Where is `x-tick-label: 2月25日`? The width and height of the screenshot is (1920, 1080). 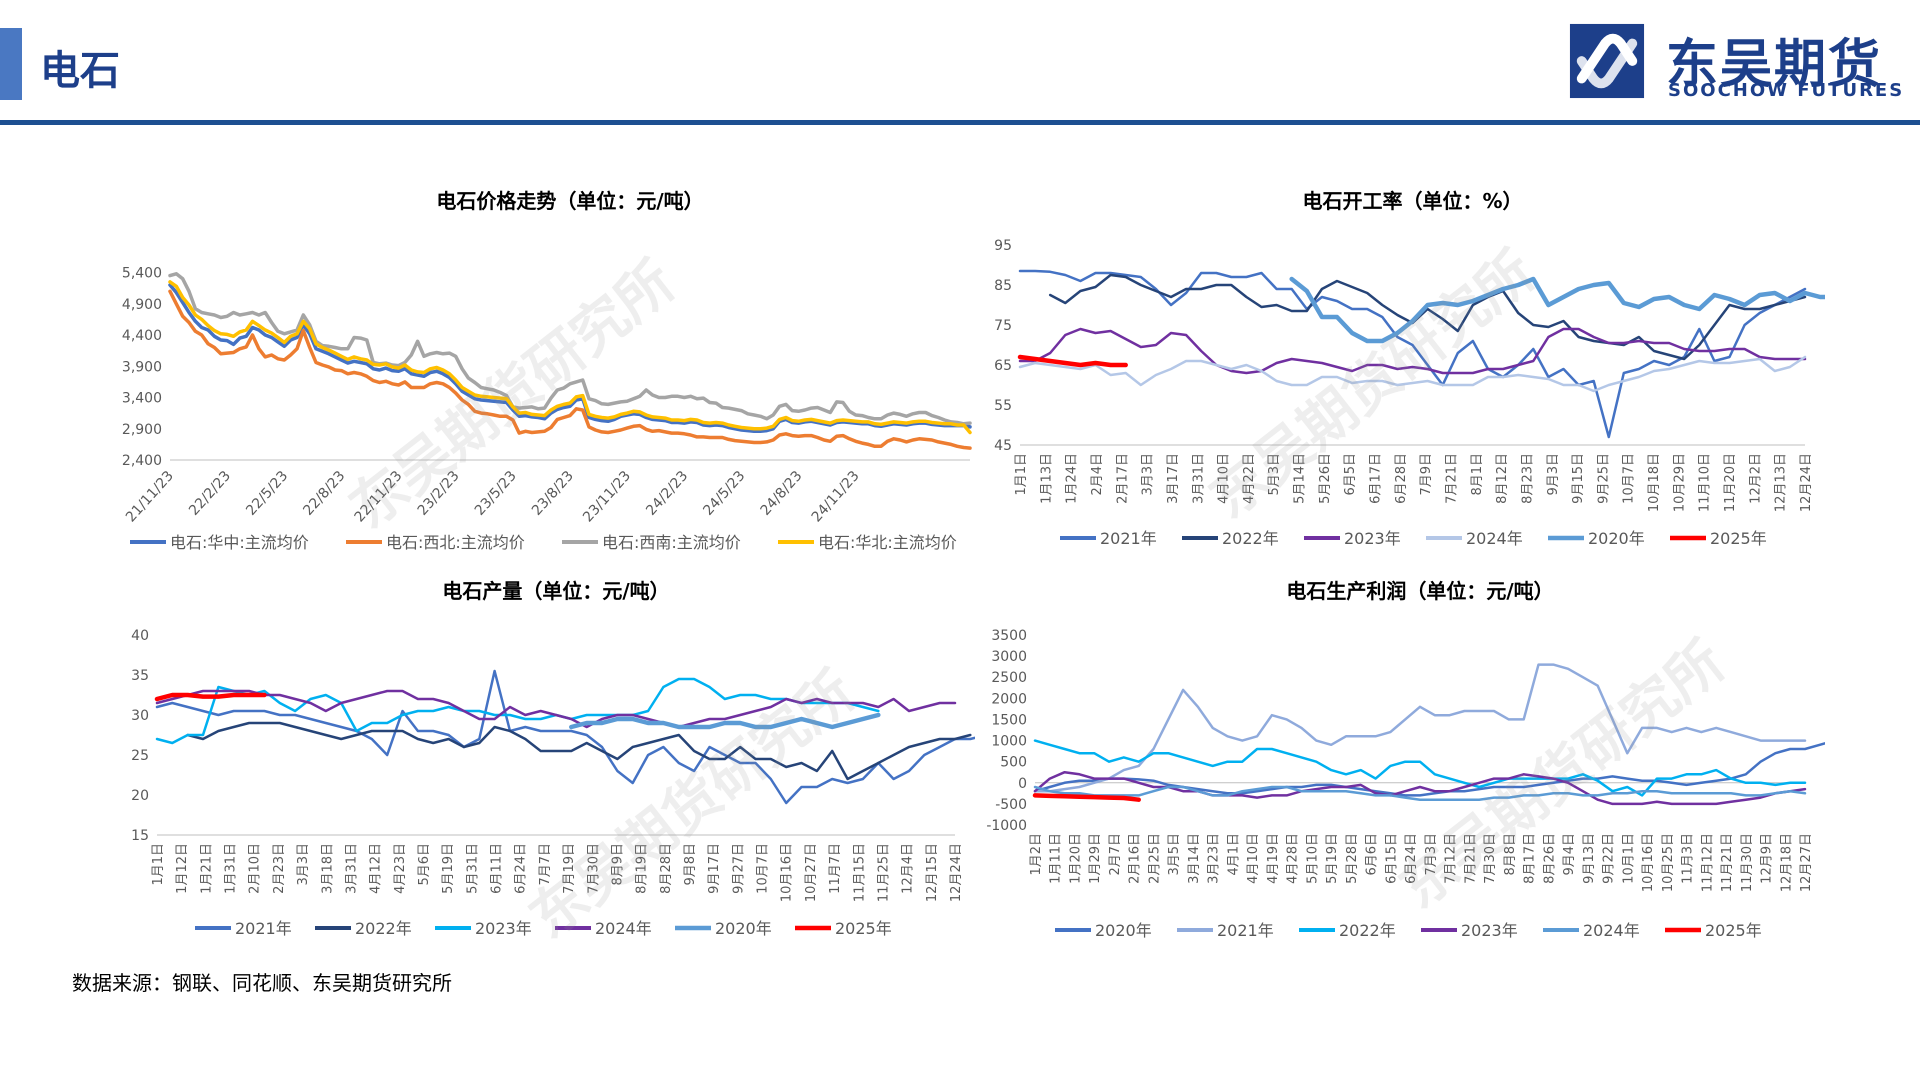
x-tick-label: 2月25日 is located at coordinates (1154, 858).